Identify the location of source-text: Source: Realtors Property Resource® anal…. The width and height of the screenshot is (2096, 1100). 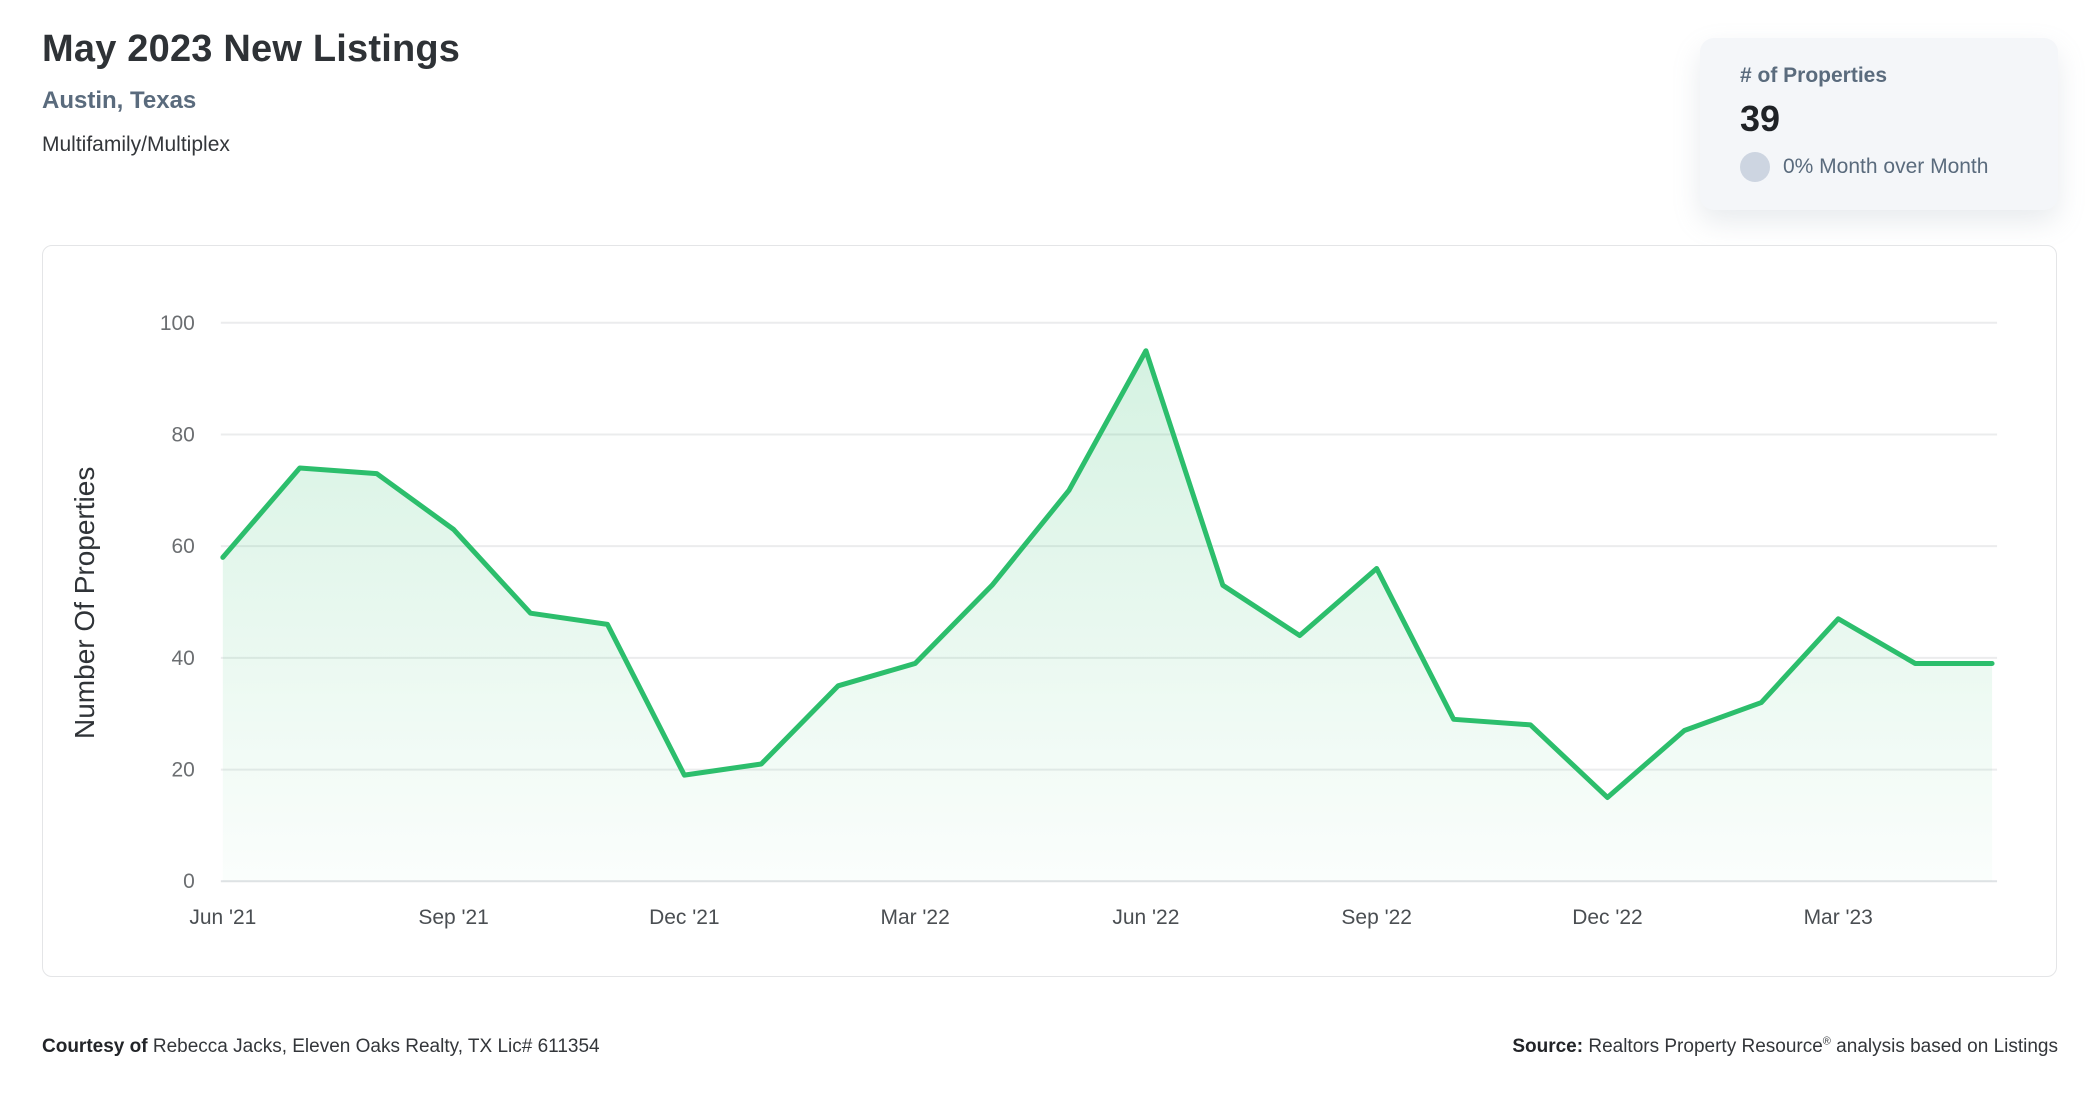
(1785, 1046).